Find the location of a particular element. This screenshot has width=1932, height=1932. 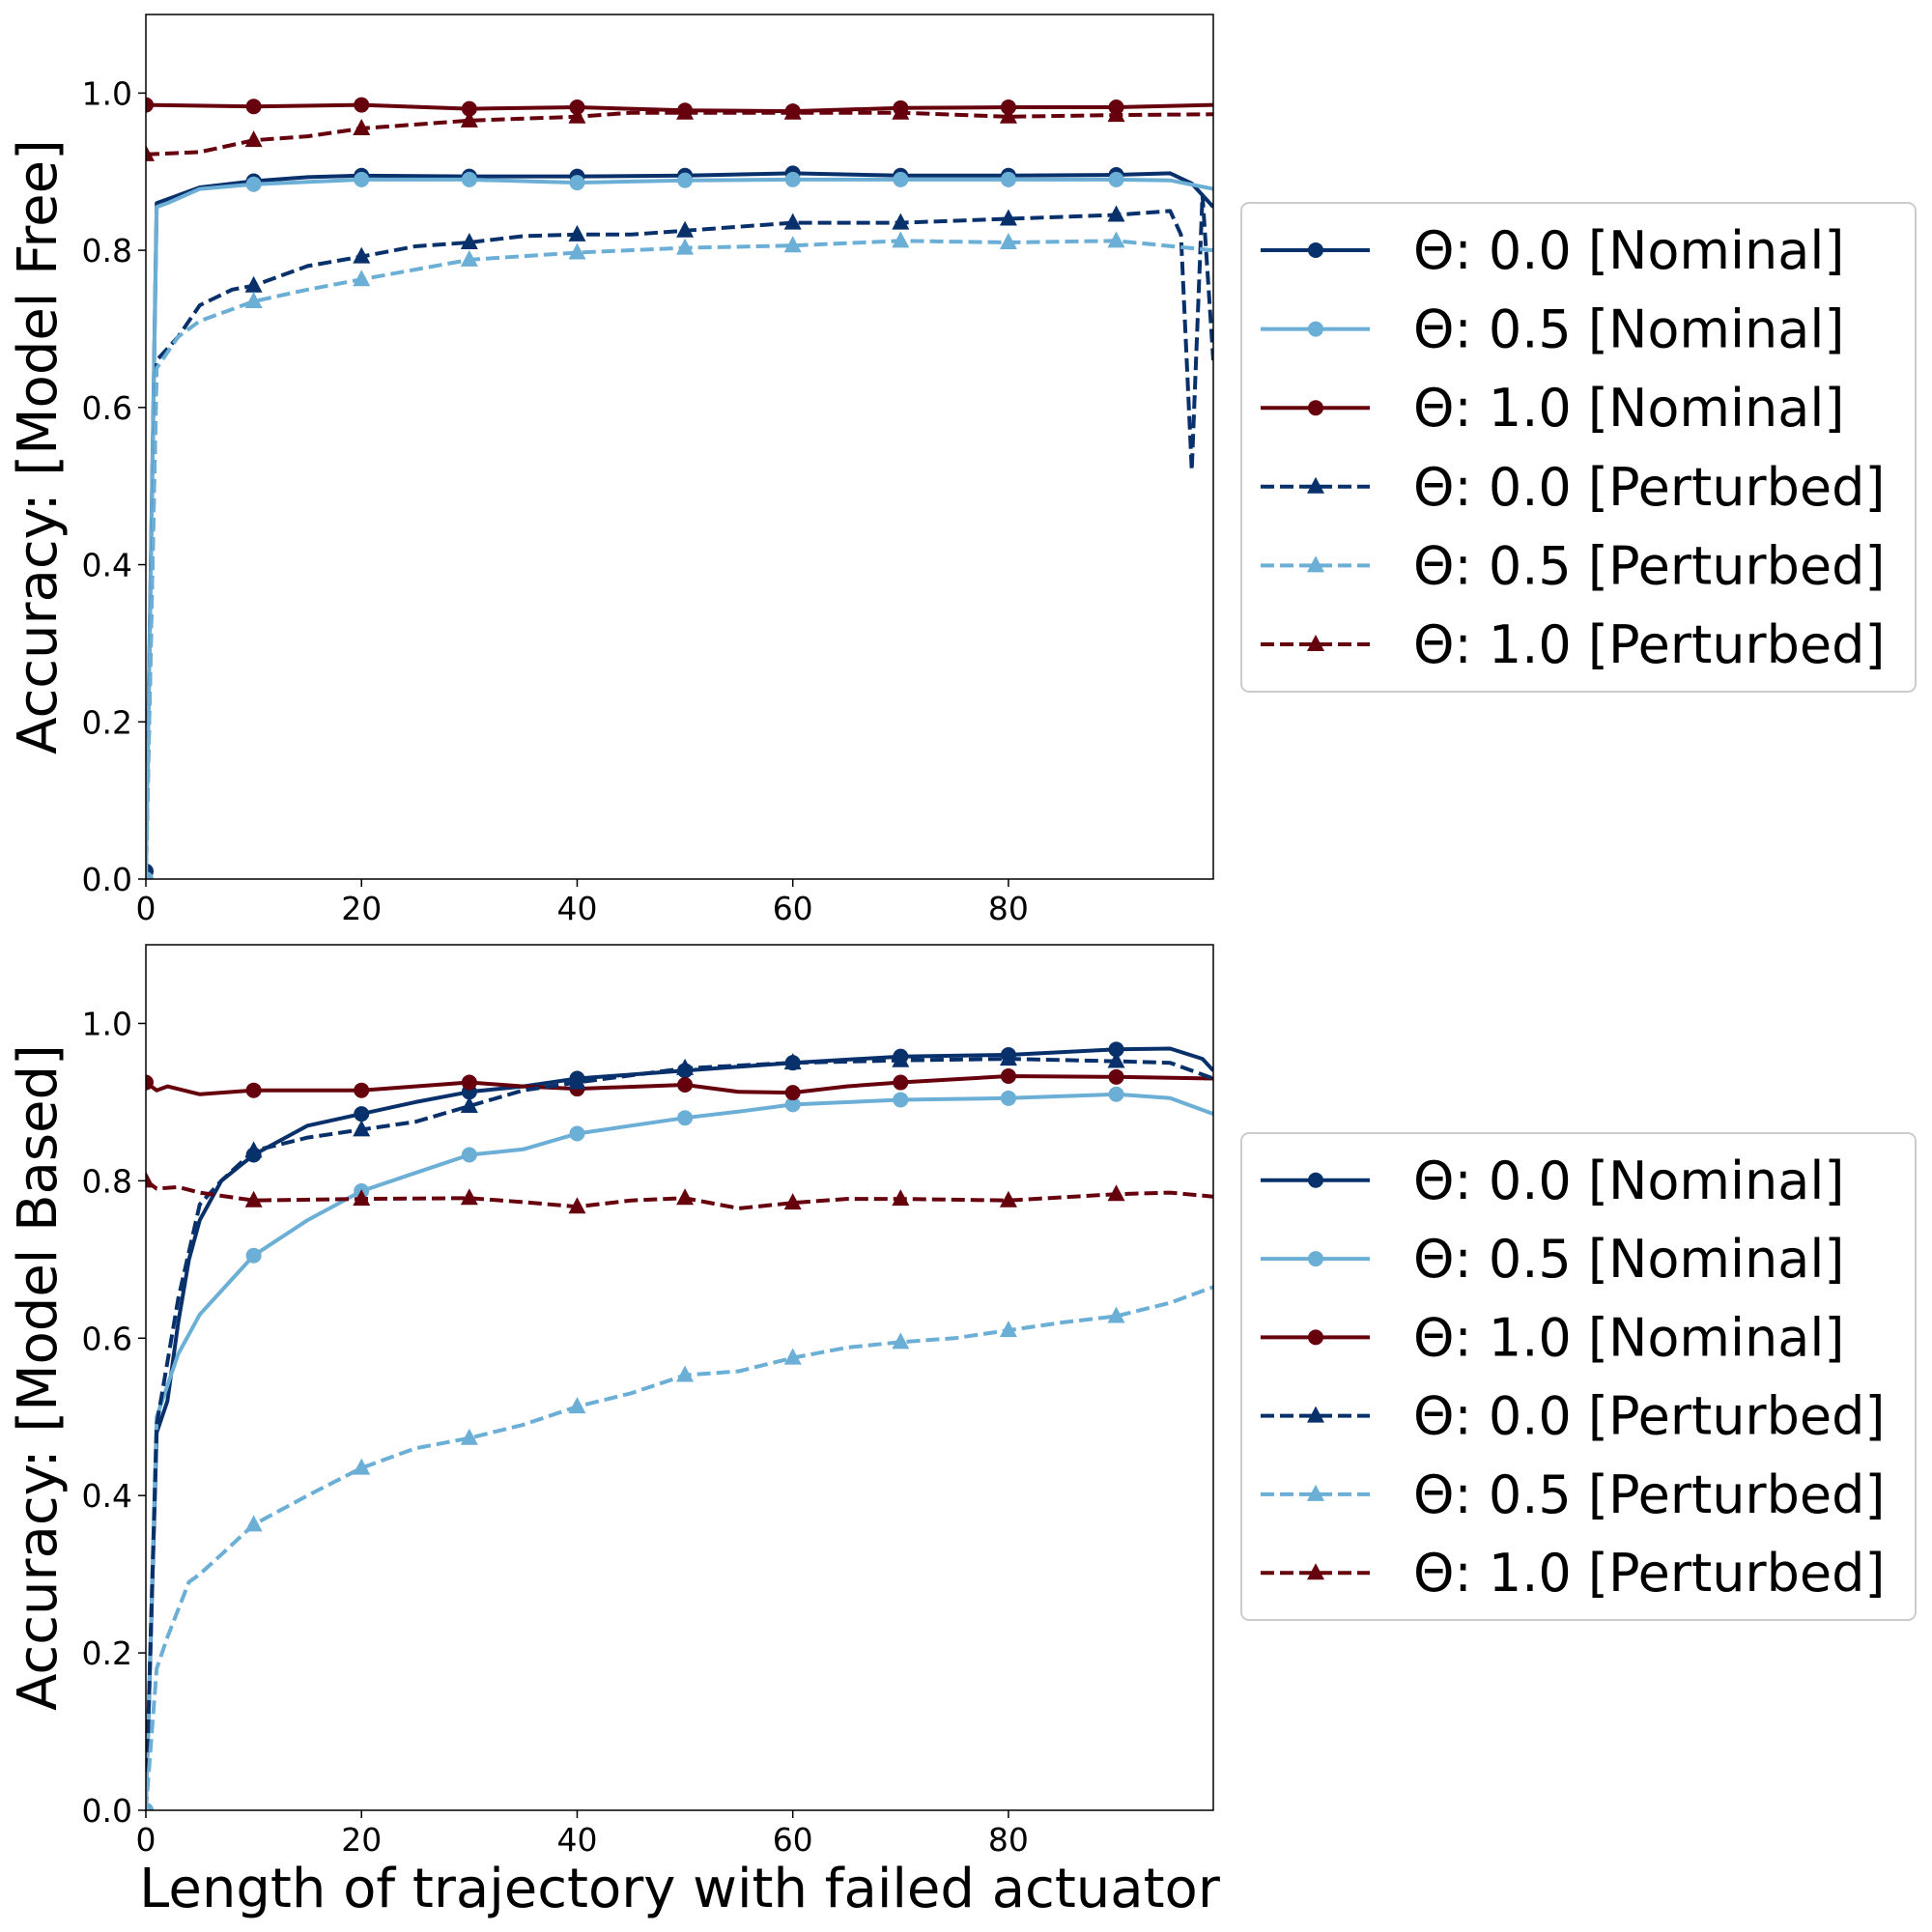

y-tick-label: 0.0 is located at coordinates (107, 1811).